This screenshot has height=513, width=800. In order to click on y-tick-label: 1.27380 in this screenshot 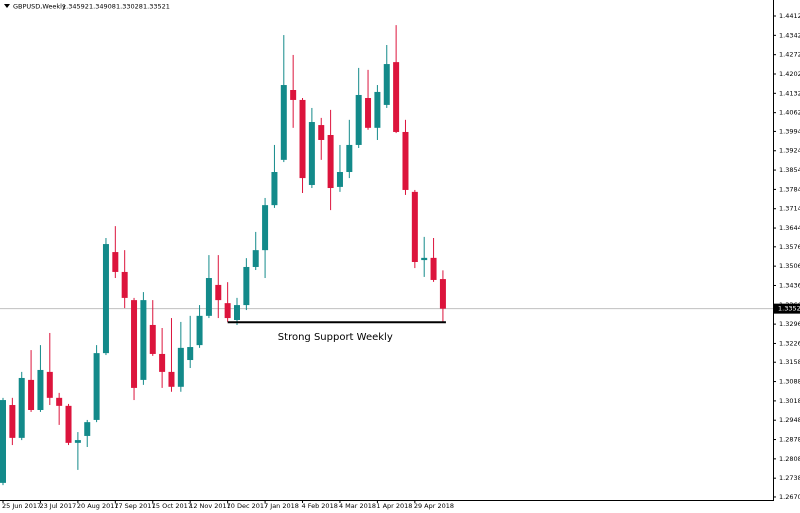, I will do `click(789, 478)`.